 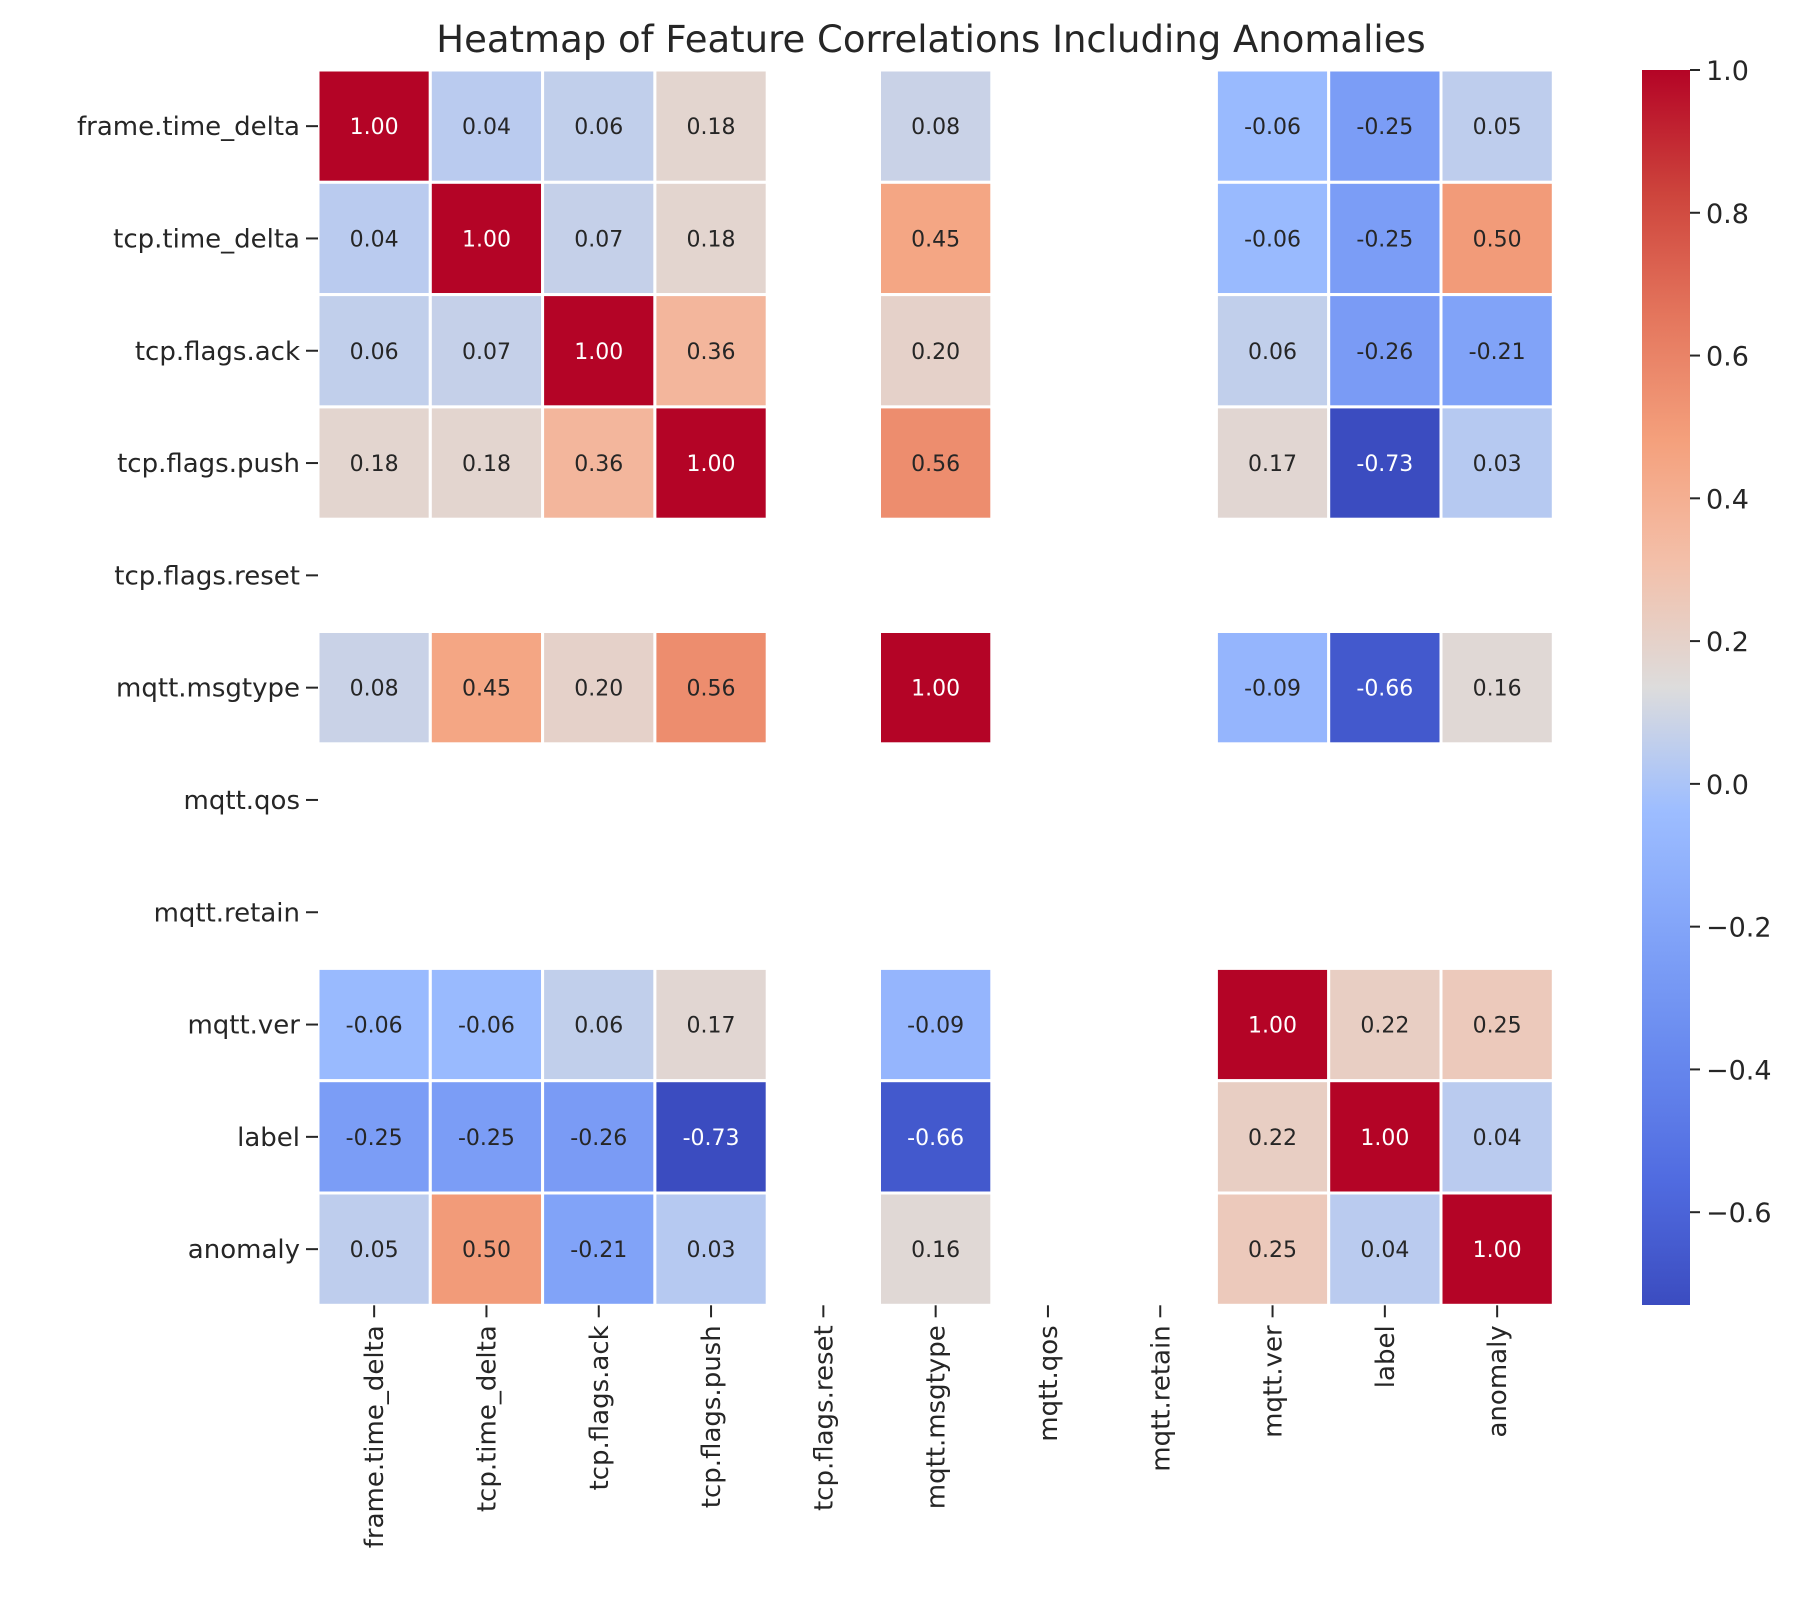 I want to click on colorbar-tick-label: 0.6, so click(x=1727, y=357).